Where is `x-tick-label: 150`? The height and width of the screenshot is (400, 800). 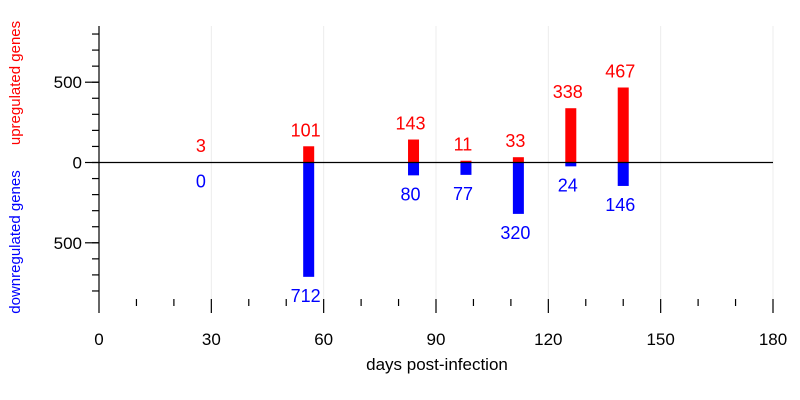
x-tick-label: 150 is located at coordinates (660, 339).